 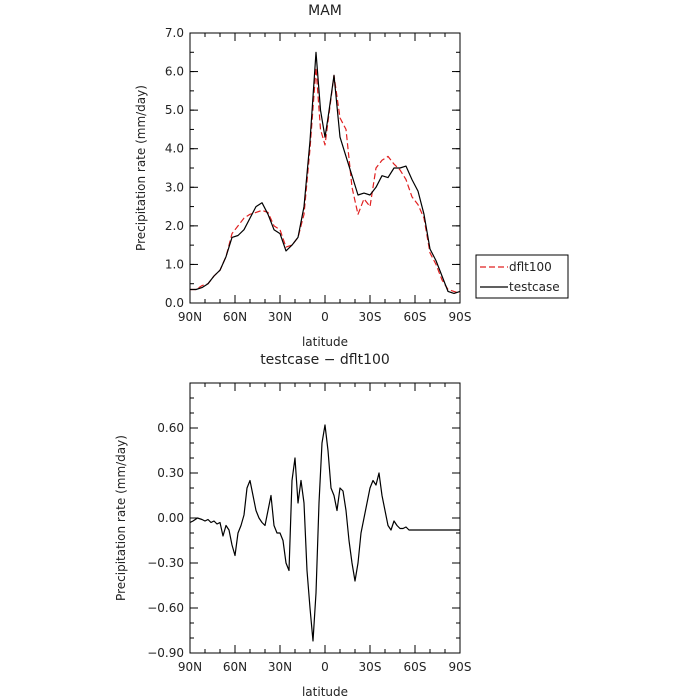 I want to click on top-xlabel: latitude, so click(x=325, y=342).